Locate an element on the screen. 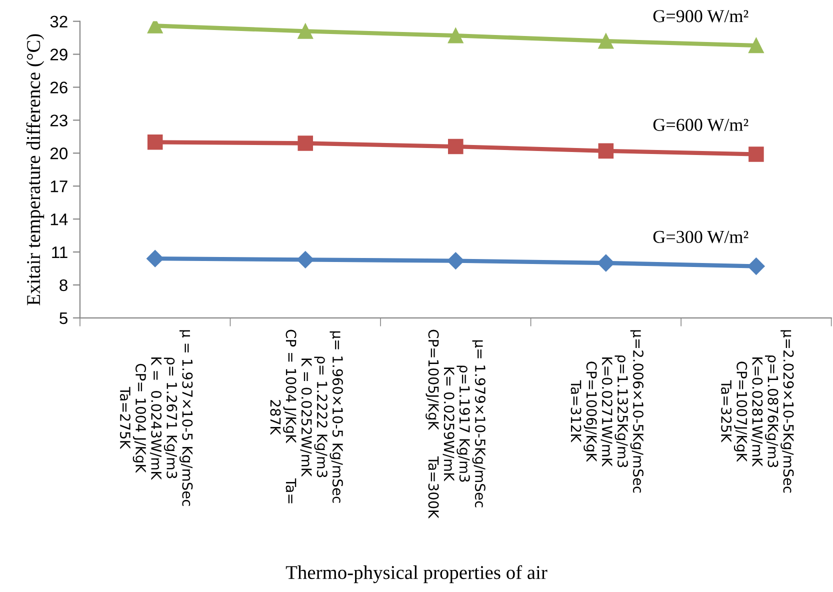  x-tick-label: μ= 1.979×10-5Kg/mSec ρ=1.1917 Kg/m3 K= 0.0259W/mK CP=1005J/KgK Ta=300K is located at coordinates (456, 424).